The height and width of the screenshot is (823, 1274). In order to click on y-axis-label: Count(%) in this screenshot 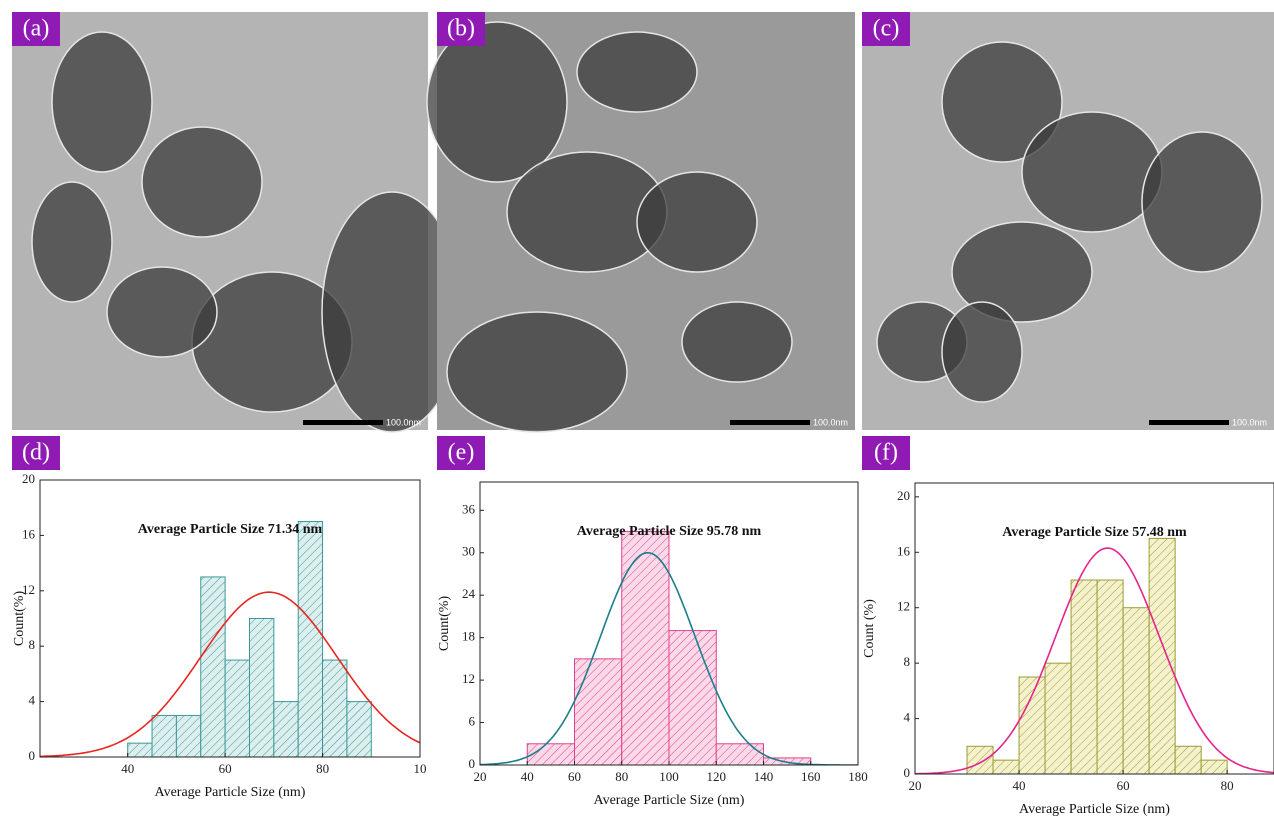, I will do `click(19, 619)`.